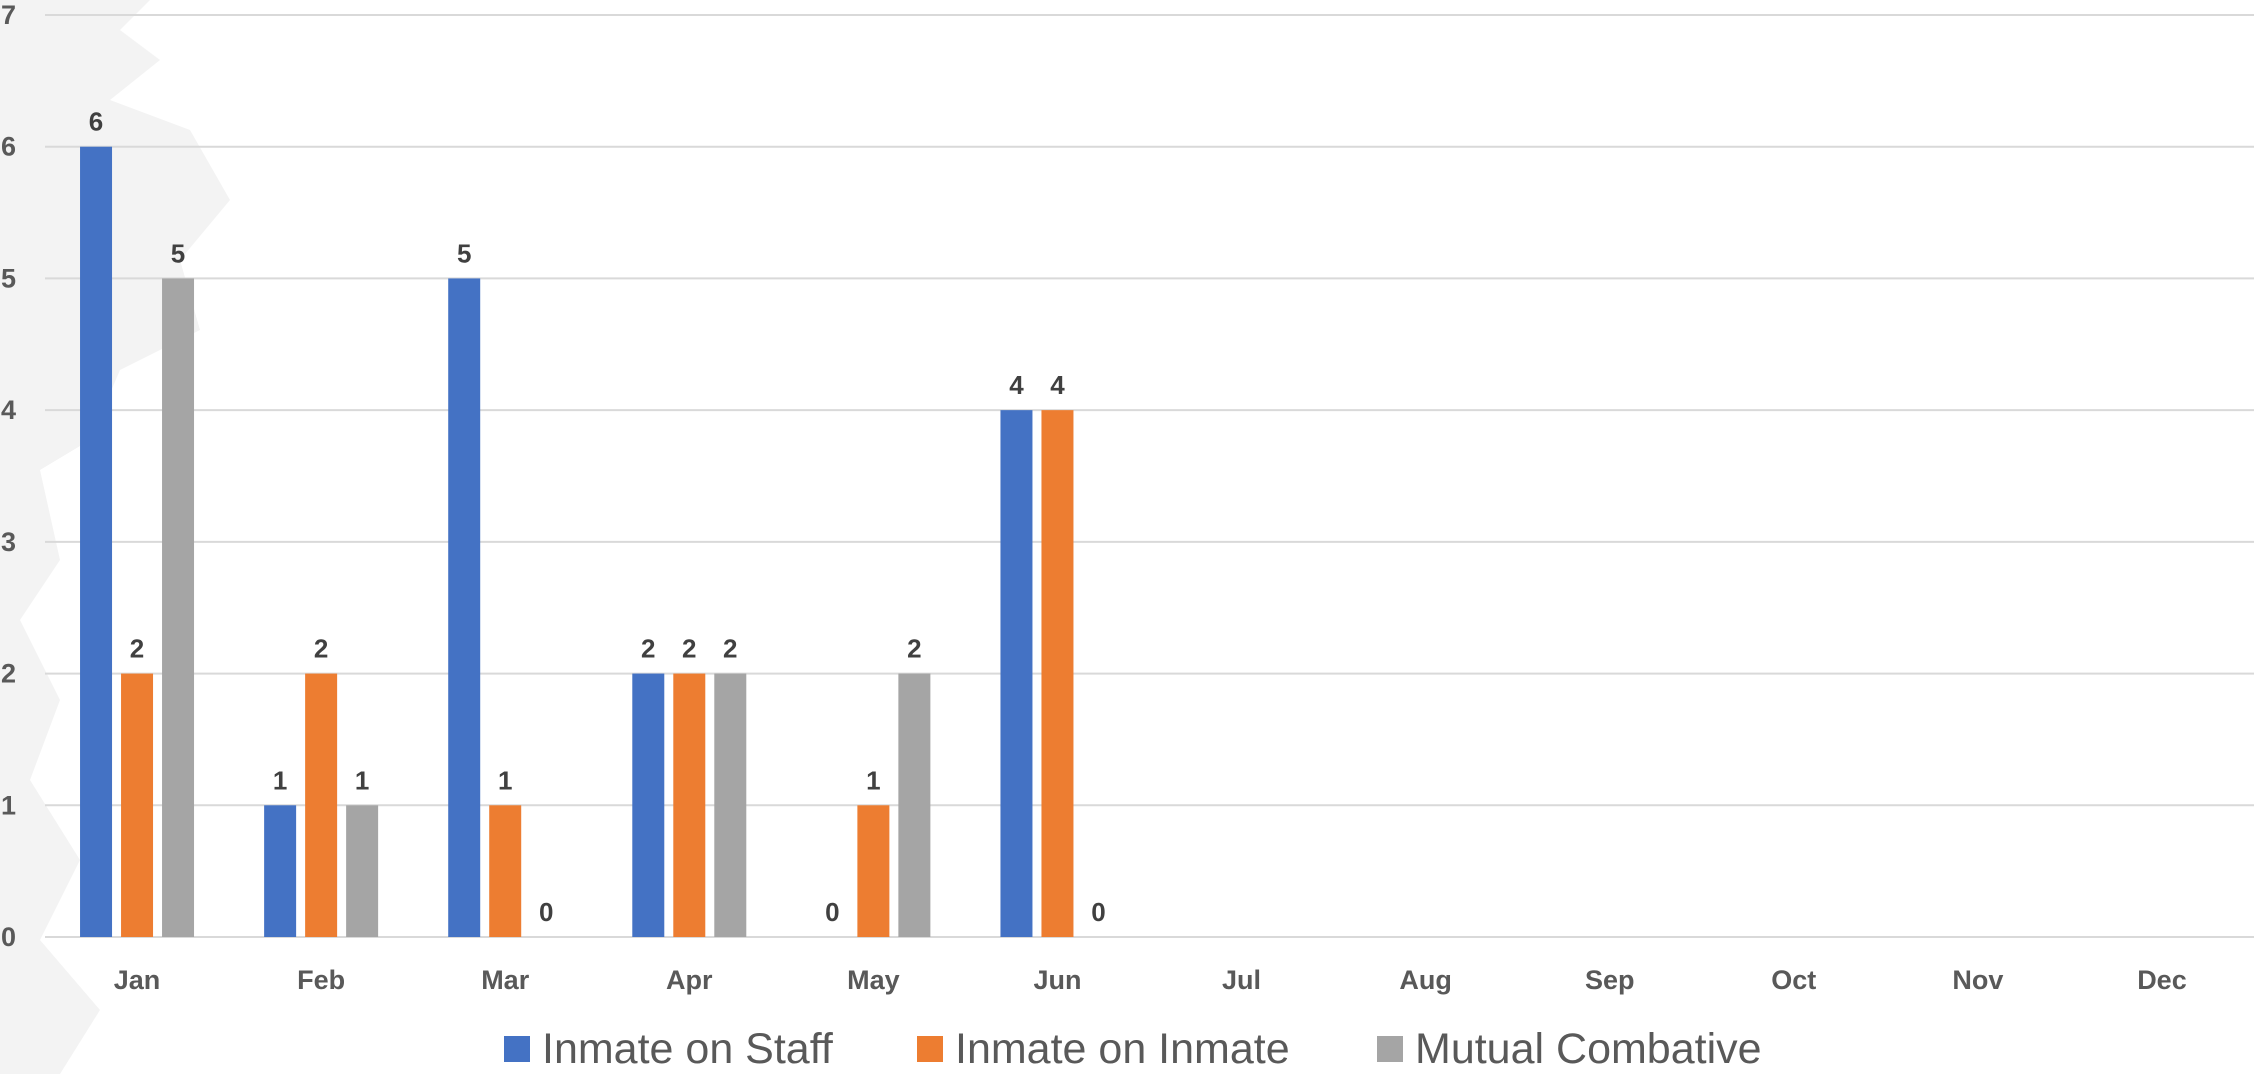 The height and width of the screenshot is (1074, 2254). Describe the element at coordinates (115, 537) in the screenshot. I see `watermark-tree-graphic` at that location.